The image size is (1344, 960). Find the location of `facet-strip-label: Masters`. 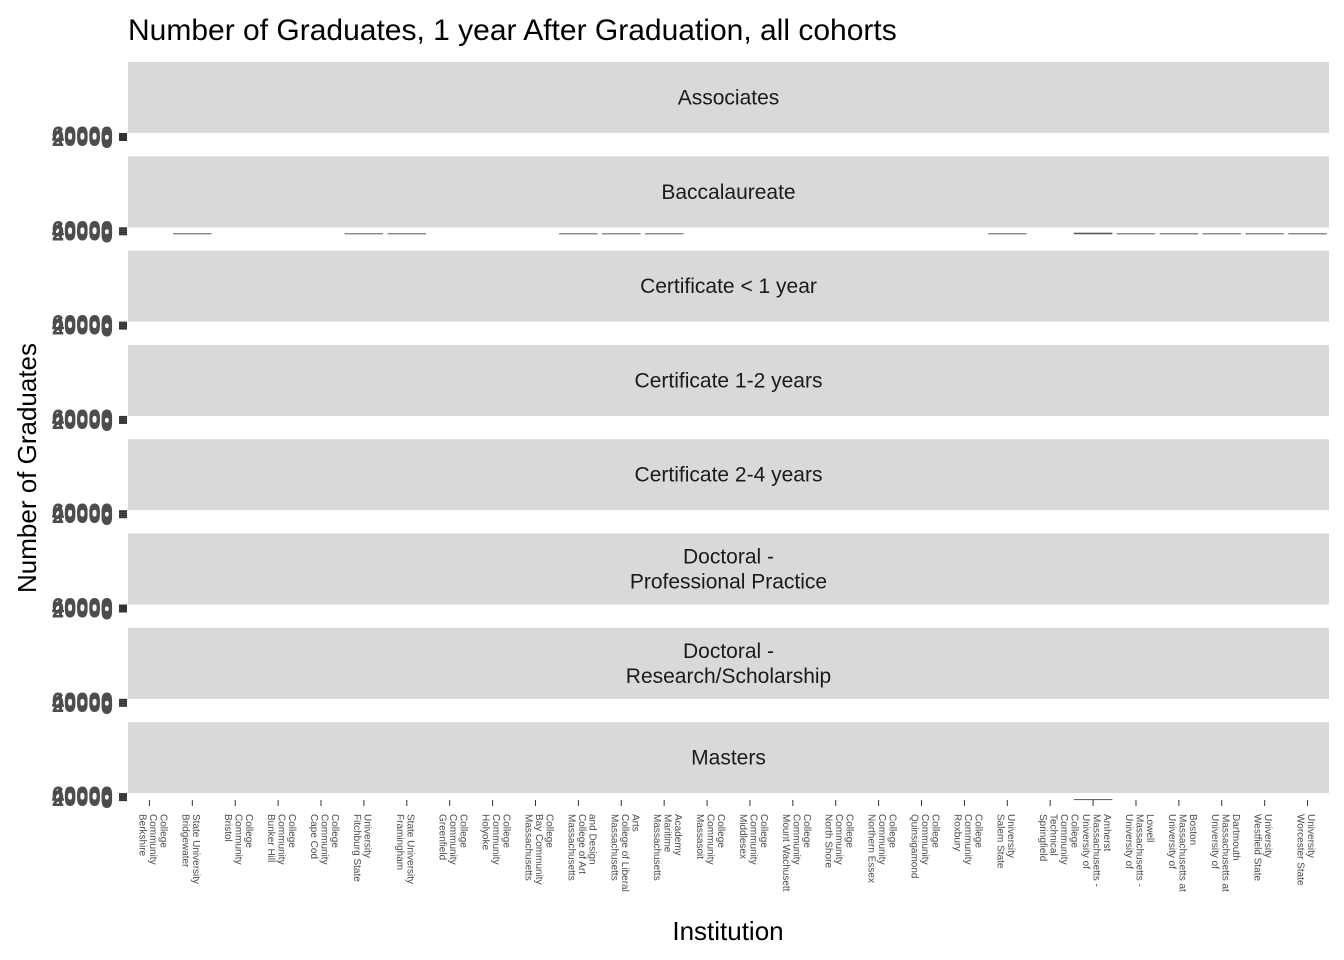

facet-strip-label: Masters is located at coordinates (728, 758).